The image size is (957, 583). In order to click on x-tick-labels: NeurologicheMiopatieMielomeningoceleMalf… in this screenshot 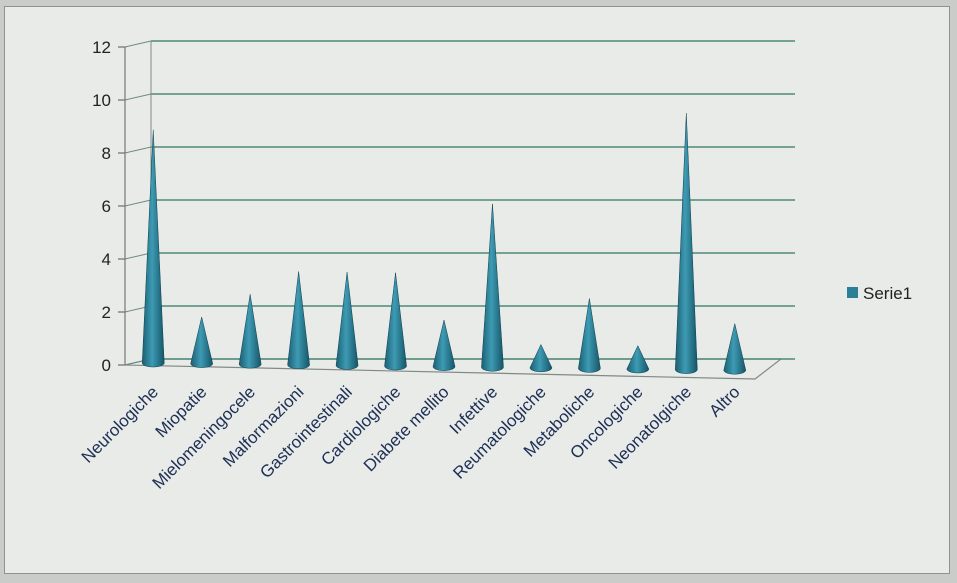, I will do `click(411, 437)`.